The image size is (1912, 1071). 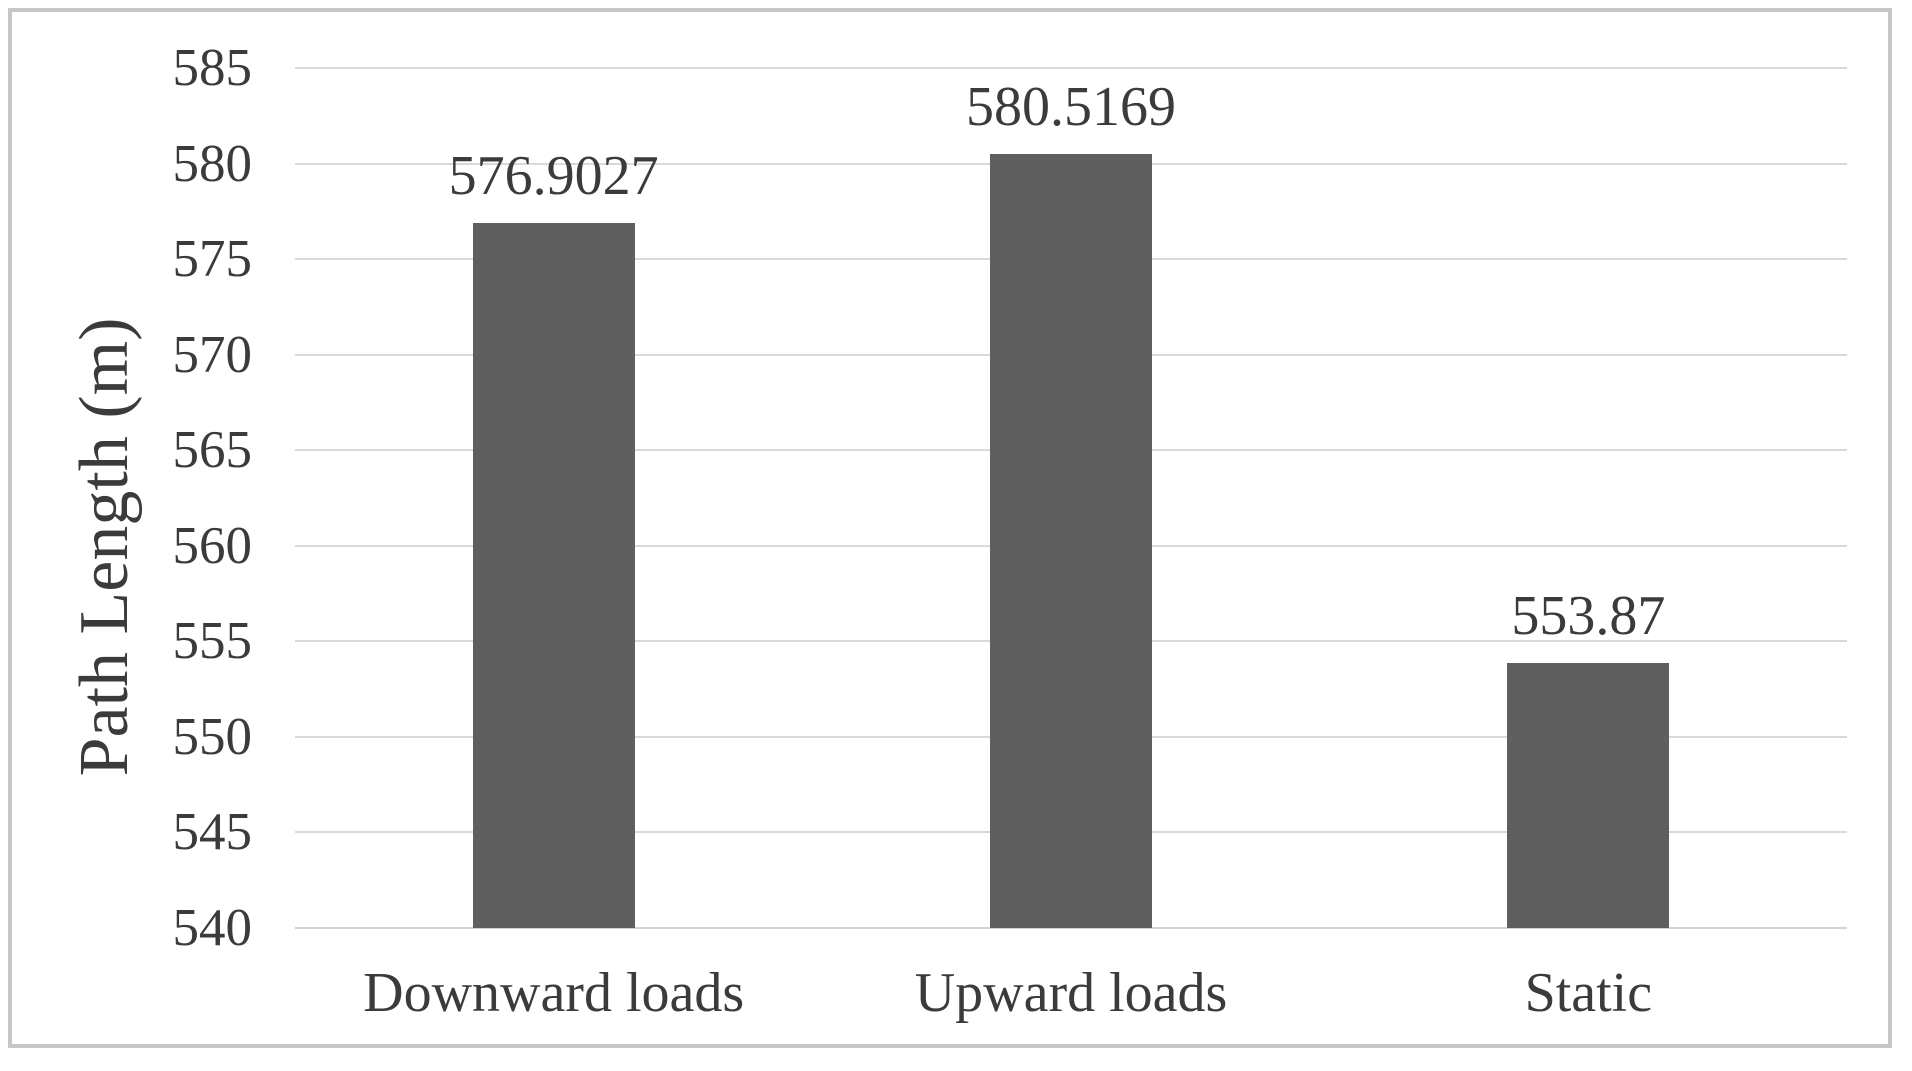 What do you see at coordinates (1071, 928) in the screenshot?
I see `x-axis-line` at bounding box center [1071, 928].